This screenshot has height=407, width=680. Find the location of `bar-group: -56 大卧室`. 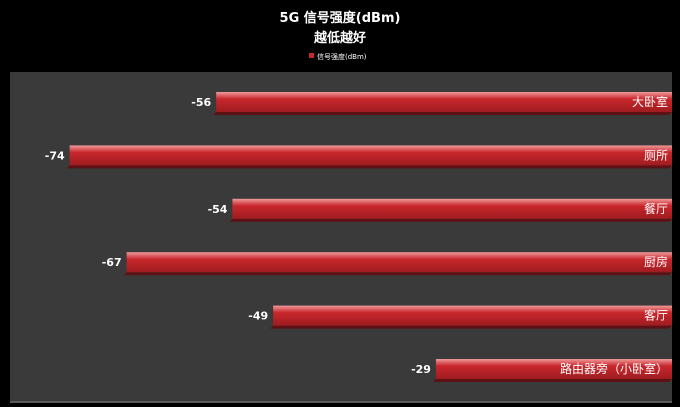

bar-group: -56 大卧室 is located at coordinates (431, 103).